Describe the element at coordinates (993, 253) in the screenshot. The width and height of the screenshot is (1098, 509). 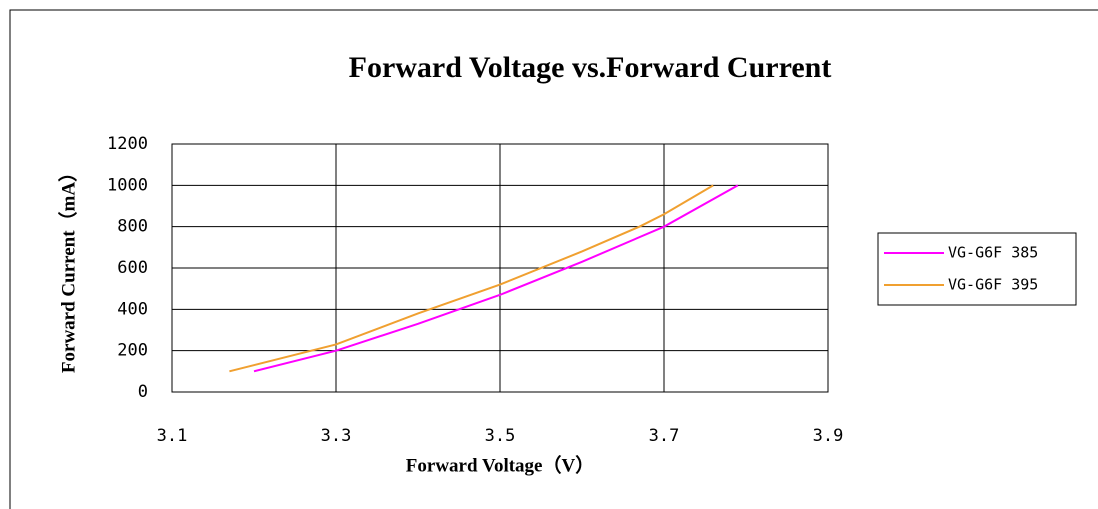
I see `legend-label: VG-G6F 385` at that location.